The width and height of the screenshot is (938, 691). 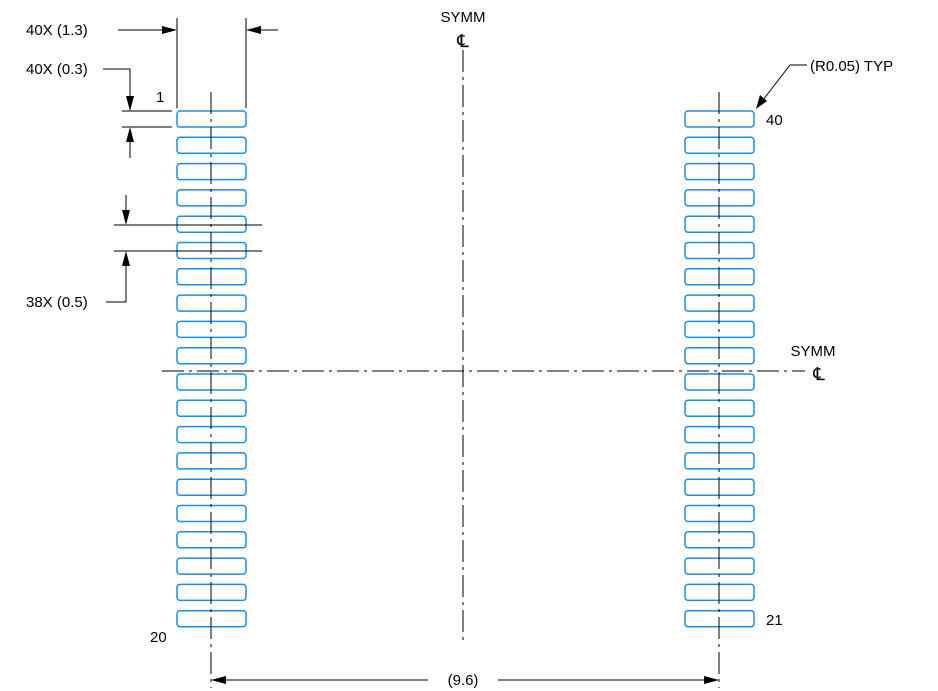 What do you see at coordinates (818, 374) in the screenshot?
I see `right-centerline-symbol: ℄` at bounding box center [818, 374].